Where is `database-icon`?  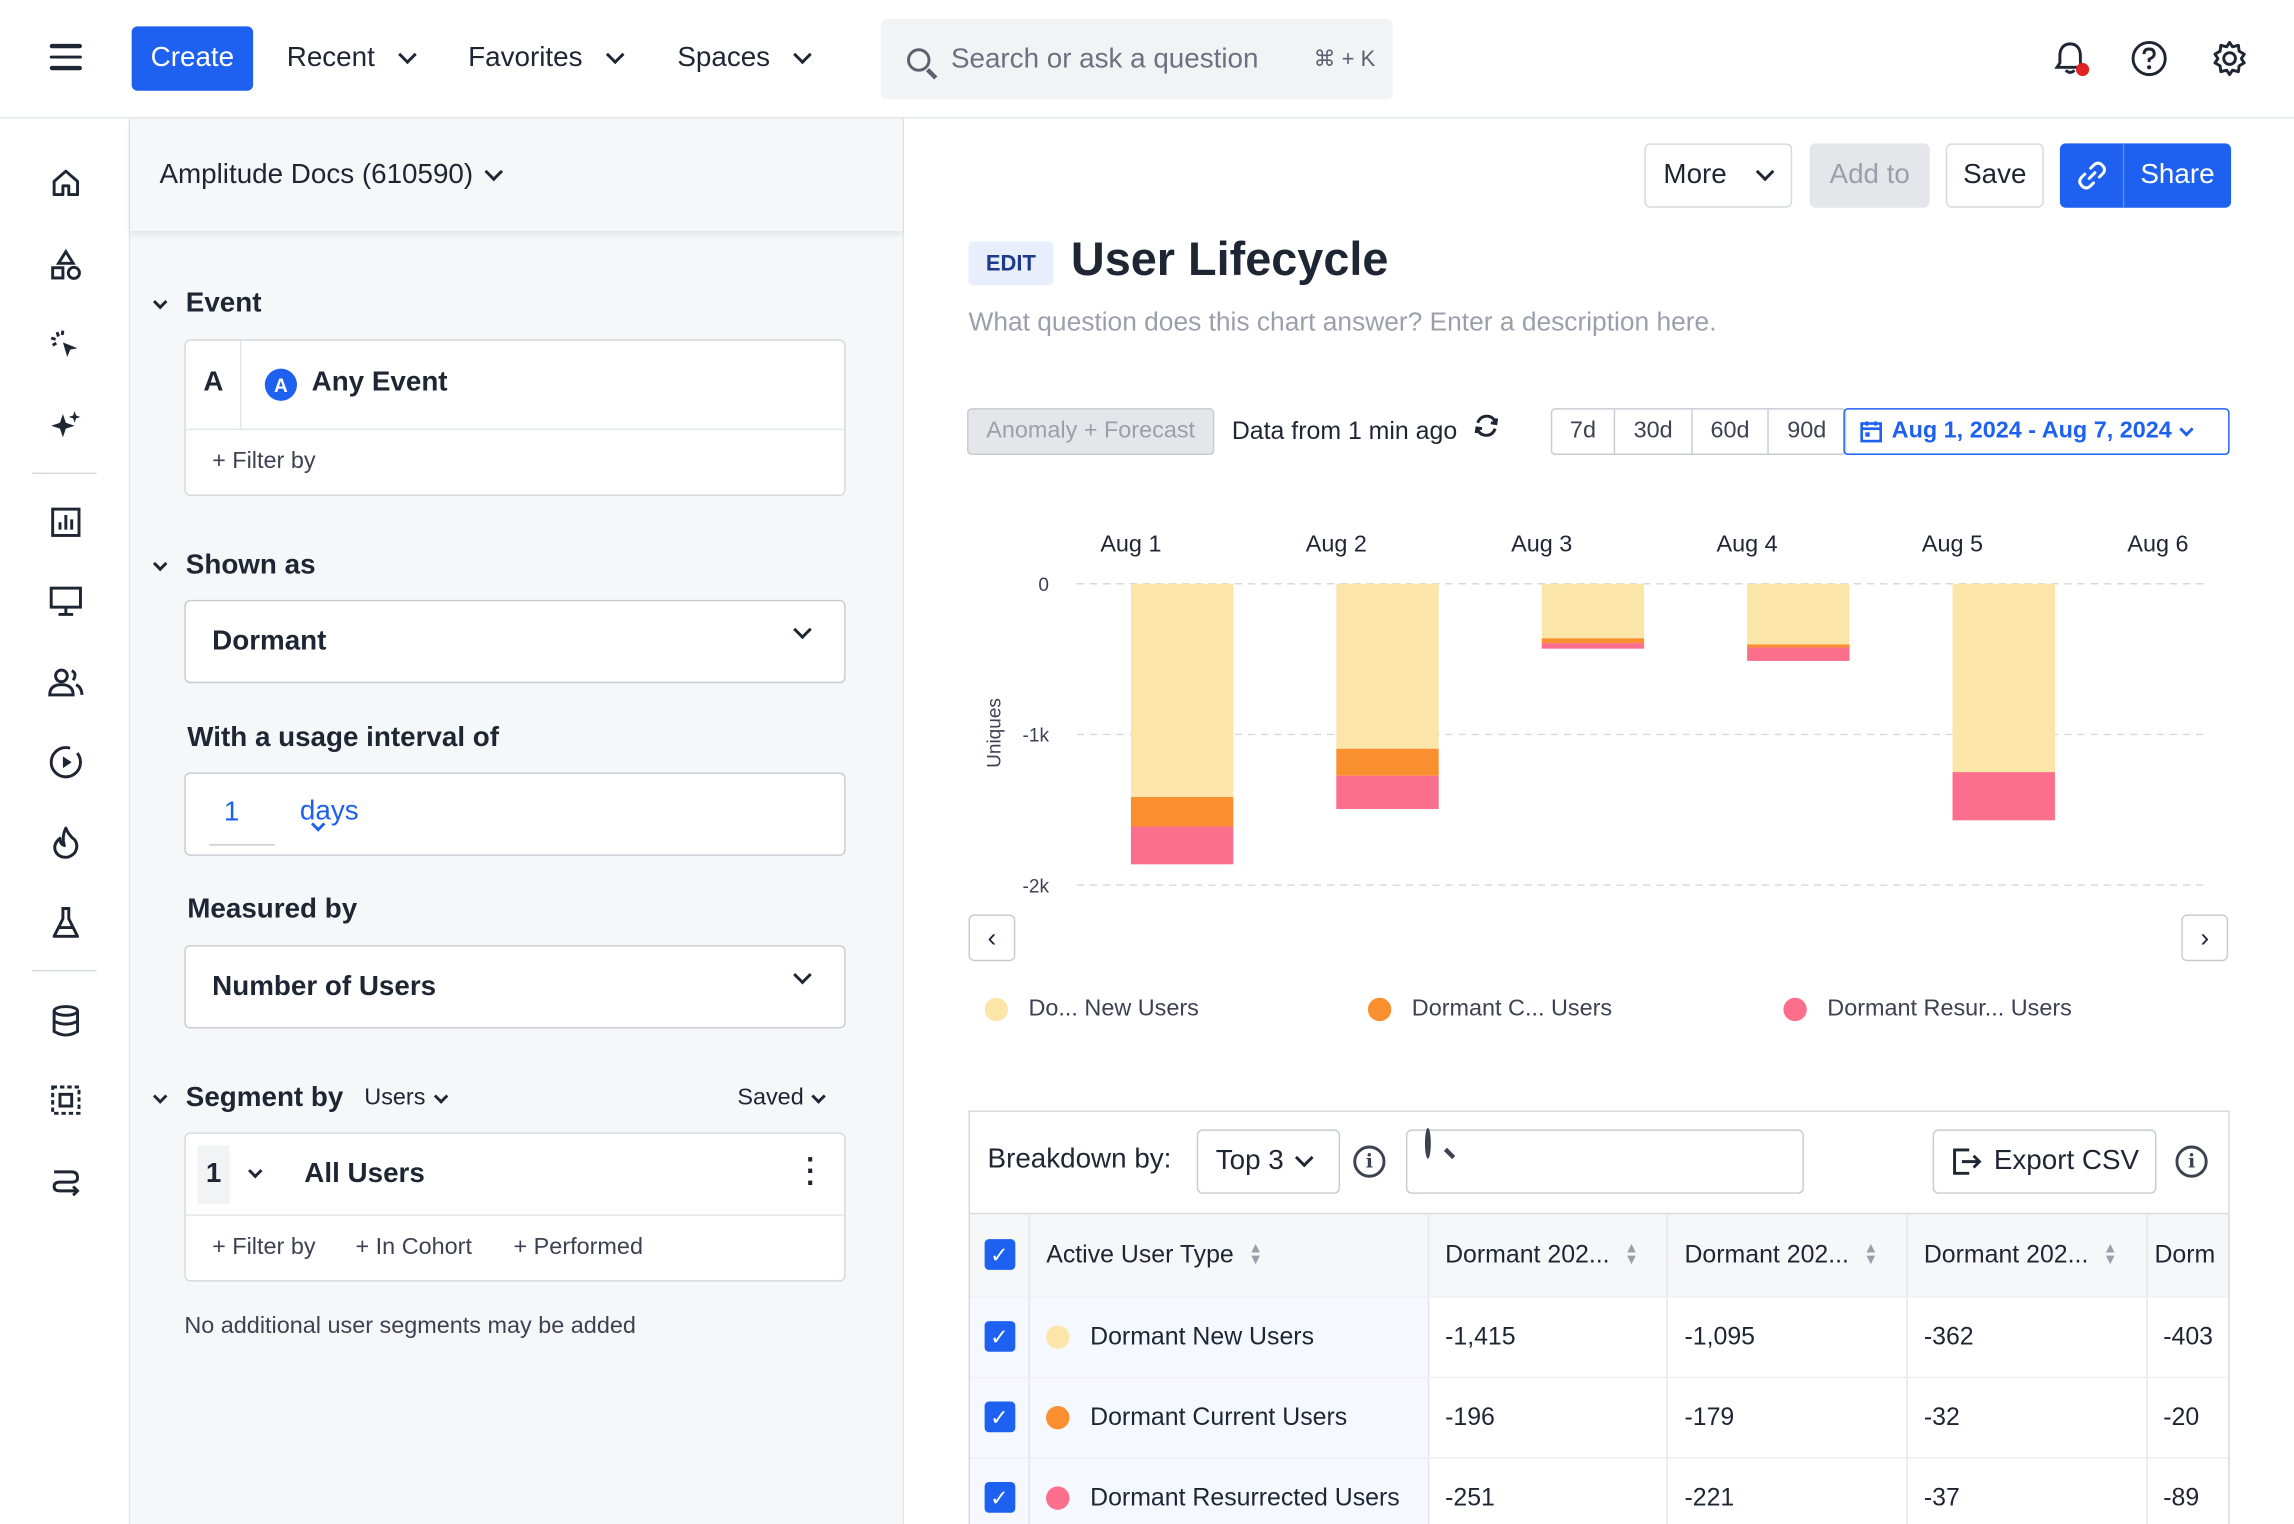 database-icon is located at coordinates (66, 1021).